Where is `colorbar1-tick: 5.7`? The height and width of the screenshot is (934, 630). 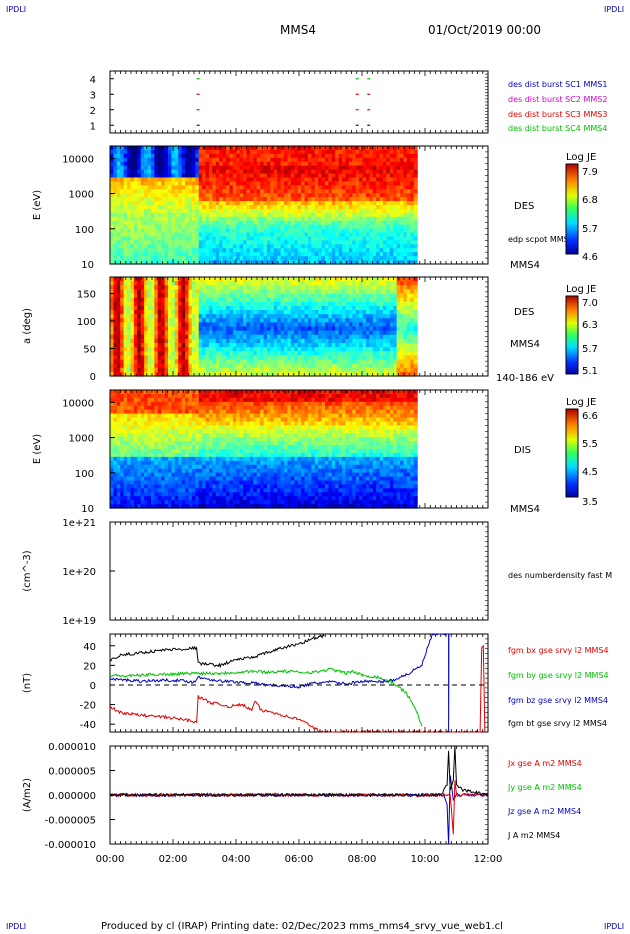 colorbar1-tick: 5.7 is located at coordinates (590, 229).